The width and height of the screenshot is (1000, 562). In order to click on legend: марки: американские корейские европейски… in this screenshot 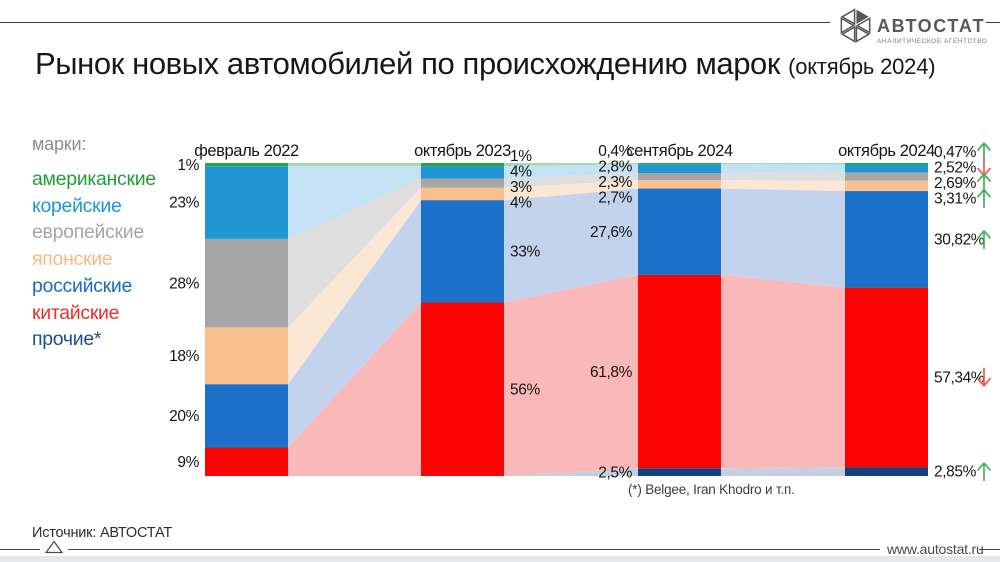, I will do `click(94, 243)`.